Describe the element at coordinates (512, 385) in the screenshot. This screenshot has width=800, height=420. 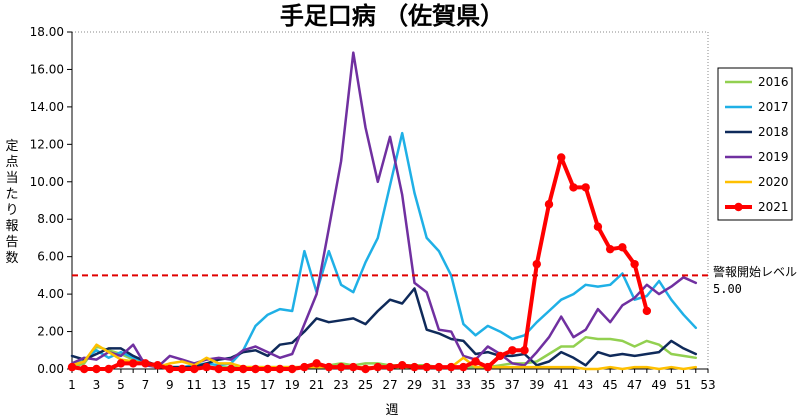
I see `x-tick-label: 37` at that location.